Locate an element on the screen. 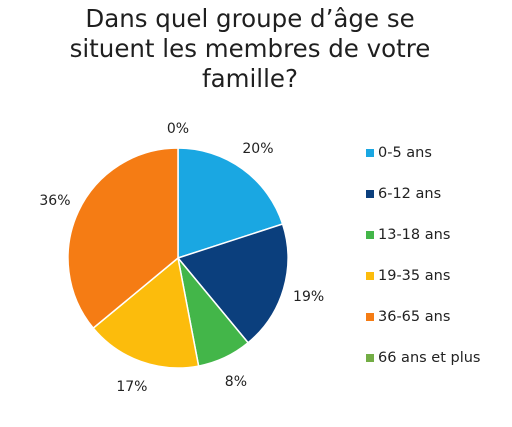 Image resolution: width=512 pixels, height=427 pixels. legend-item: 36-65 ans is located at coordinates (423, 317).